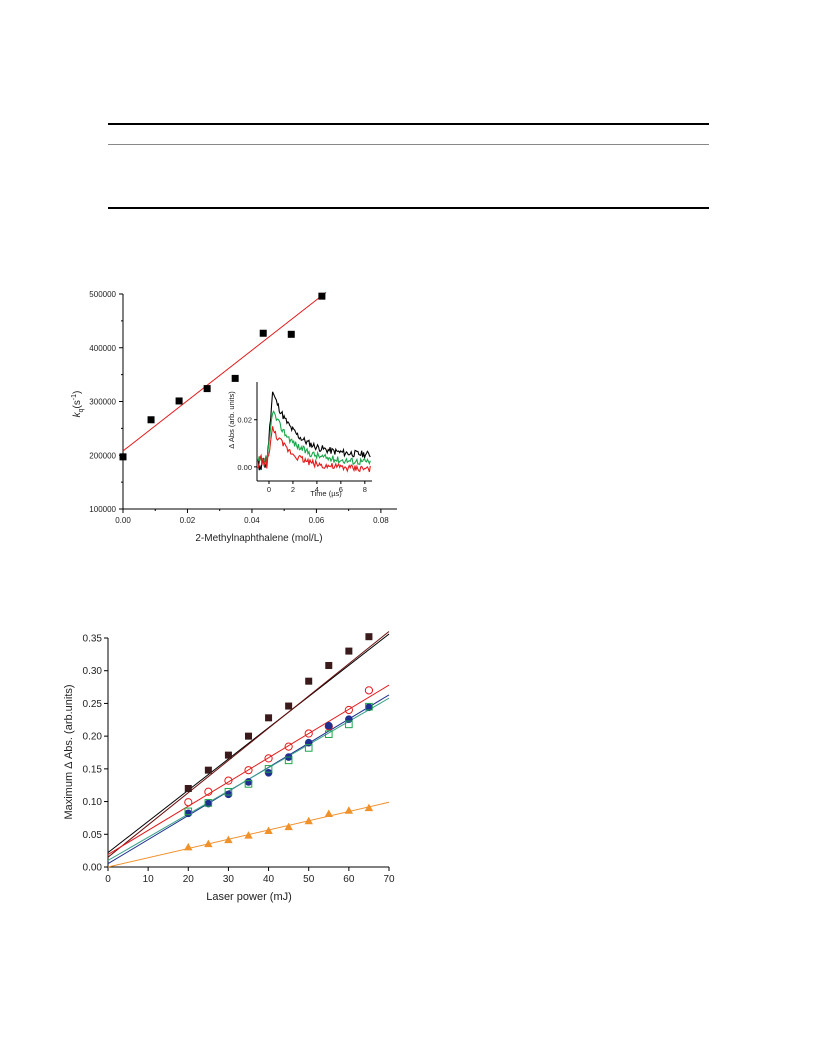  I want to click on c1-inset-y-tick-label: 0.00, so click(244, 467).